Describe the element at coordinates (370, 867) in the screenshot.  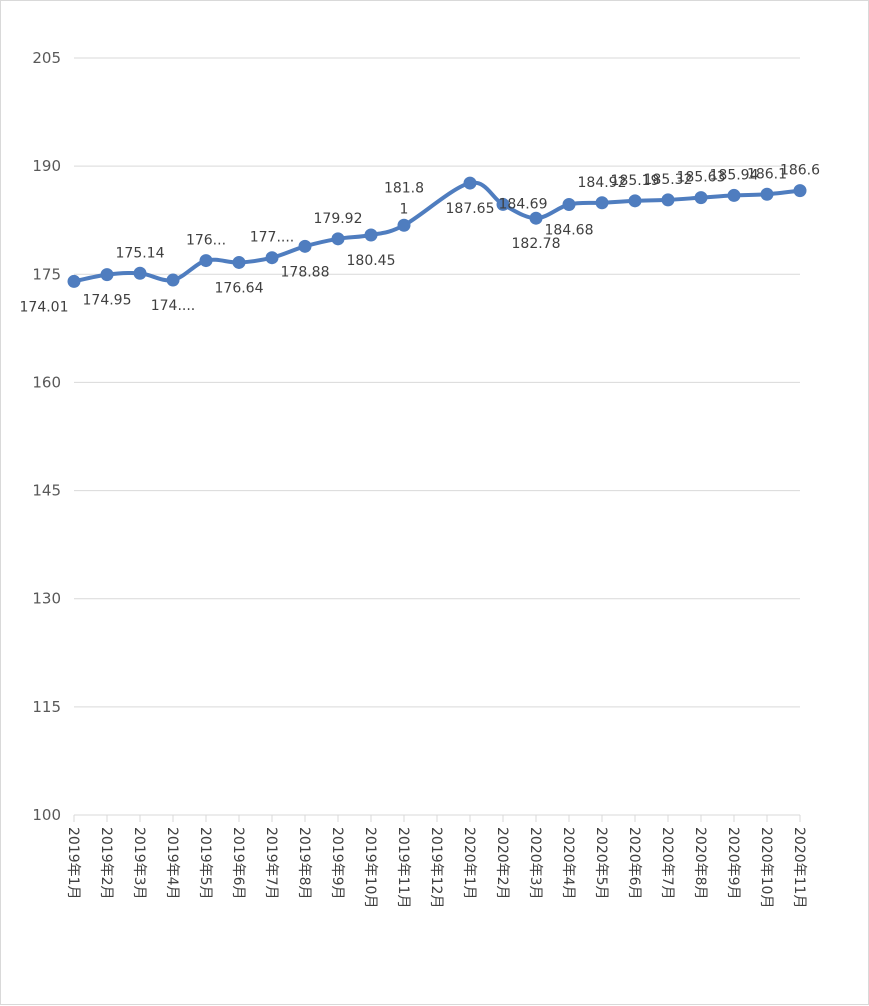
I see `x-tick-label: 2019年10月` at that location.